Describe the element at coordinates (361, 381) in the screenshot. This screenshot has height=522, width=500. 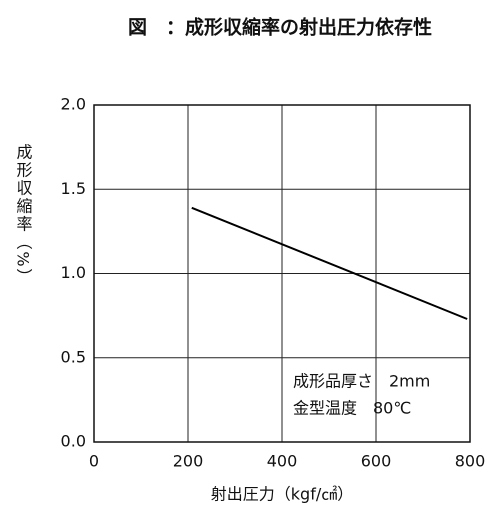
I see `annotation: 成形品厚さ 2mm` at that location.